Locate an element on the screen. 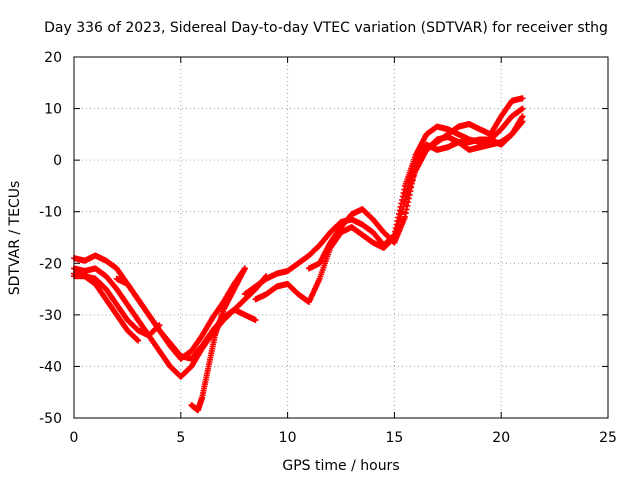 The image size is (640, 480). y-tick-label: -50 is located at coordinates (50, 419).